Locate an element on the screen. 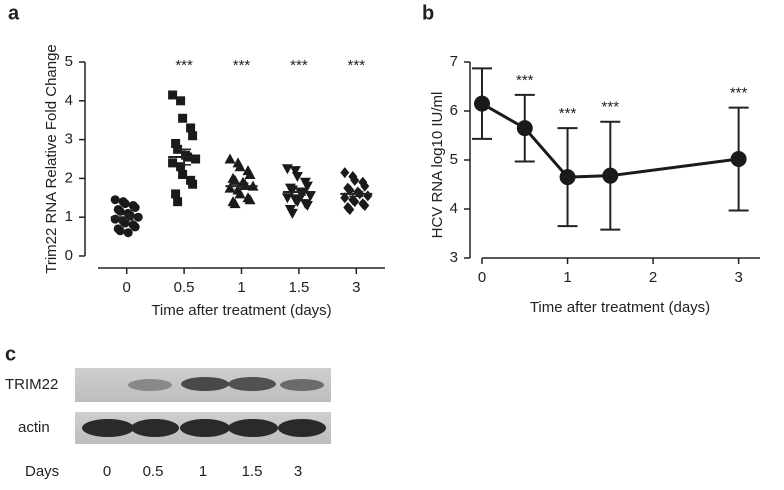 The height and width of the screenshot is (490, 784). y-tick-label: 7 is located at coordinates (454, 61).